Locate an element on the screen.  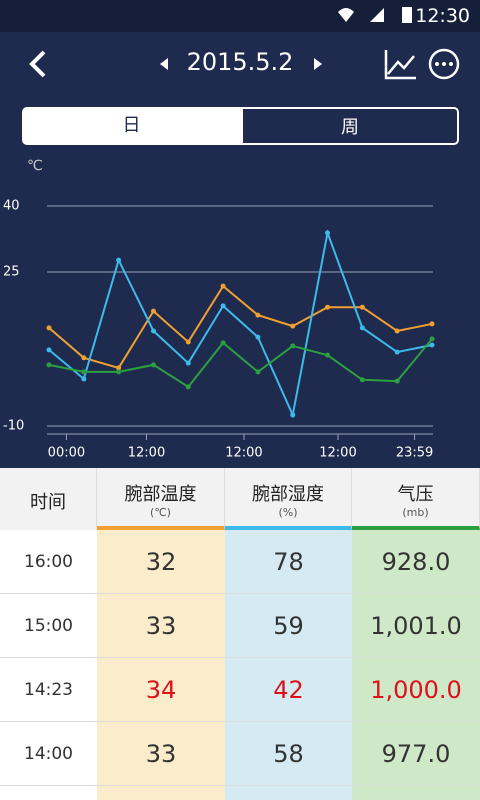
cell: 34 is located at coordinates (161, 690).